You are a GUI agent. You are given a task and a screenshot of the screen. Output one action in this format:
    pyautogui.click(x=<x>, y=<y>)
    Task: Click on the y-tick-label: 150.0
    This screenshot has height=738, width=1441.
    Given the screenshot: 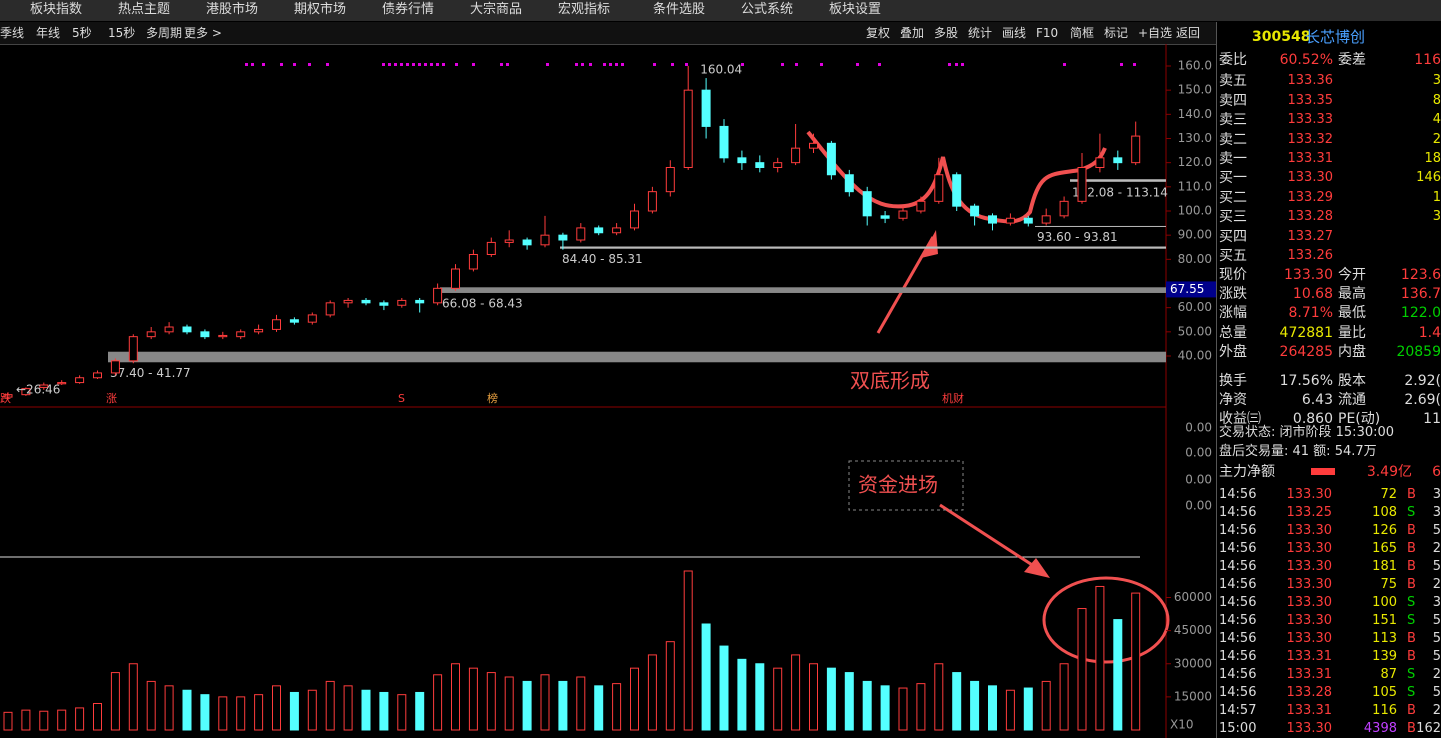 What is the action you would take?
    pyautogui.click(x=1195, y=90)
    